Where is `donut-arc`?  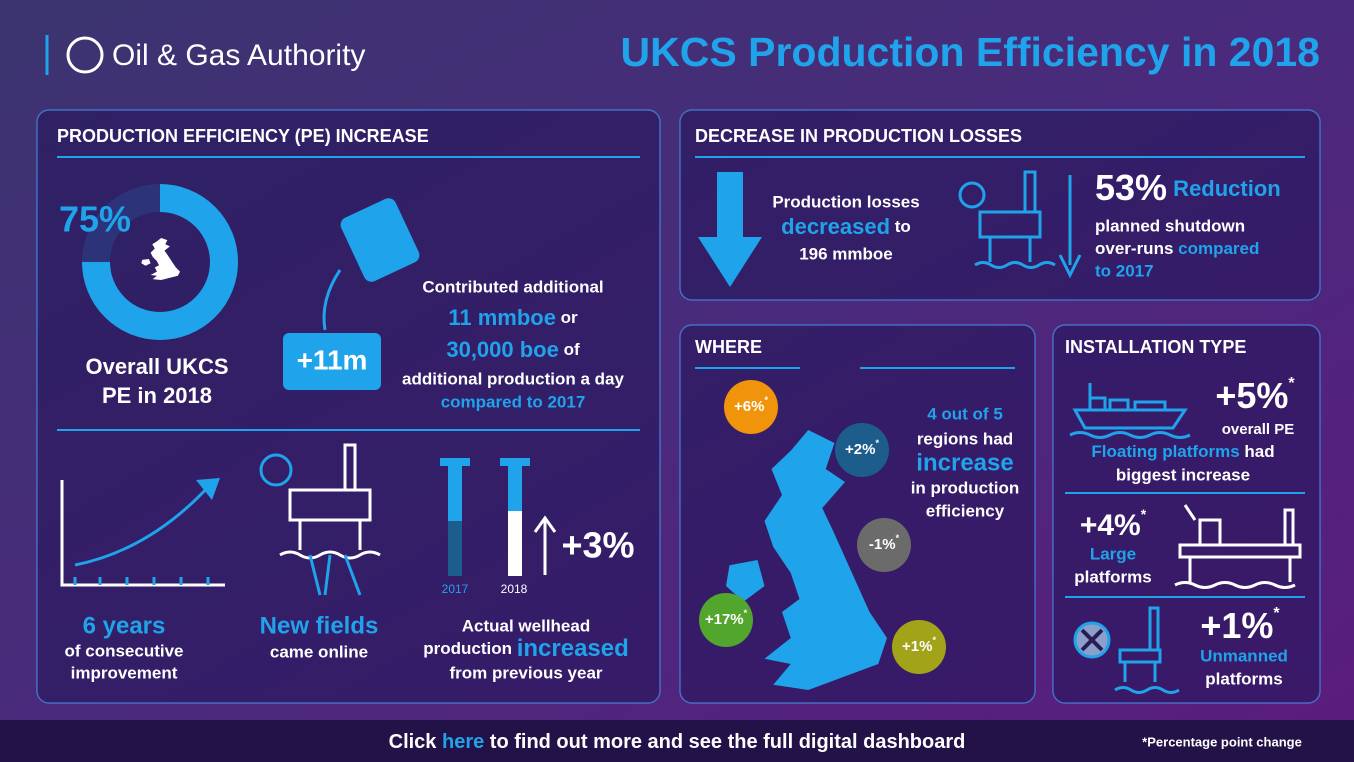 donut-arc is located at coordinates (160, 262).